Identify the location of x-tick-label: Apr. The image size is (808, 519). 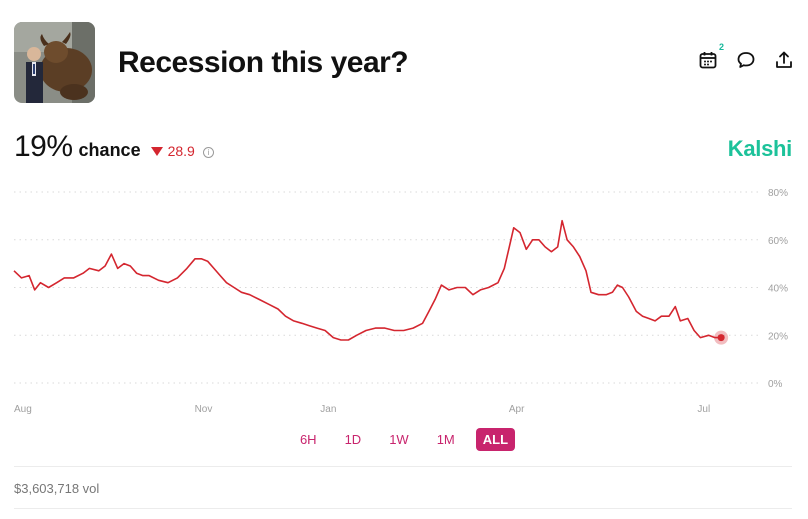
(517, 409).